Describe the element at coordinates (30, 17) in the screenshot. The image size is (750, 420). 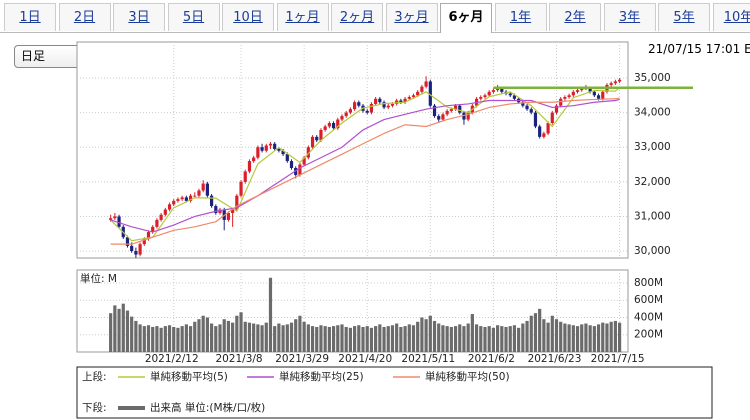
I see `tab: 1日` at that location.